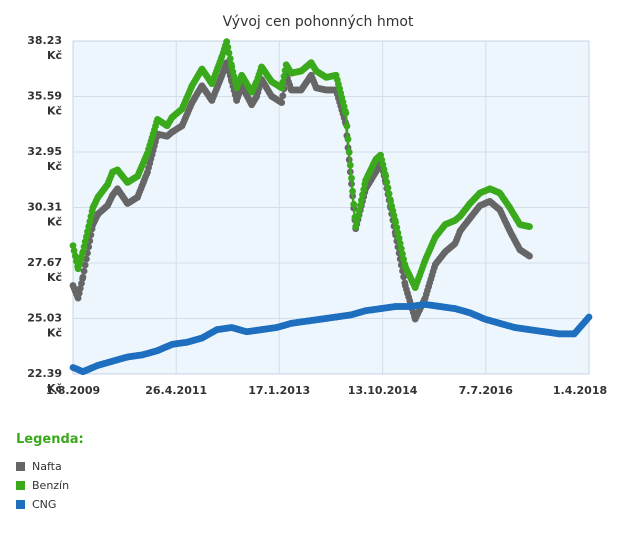  I want to click on legend: Legenda: Nafta Benzín CNG, so click(50, 473).